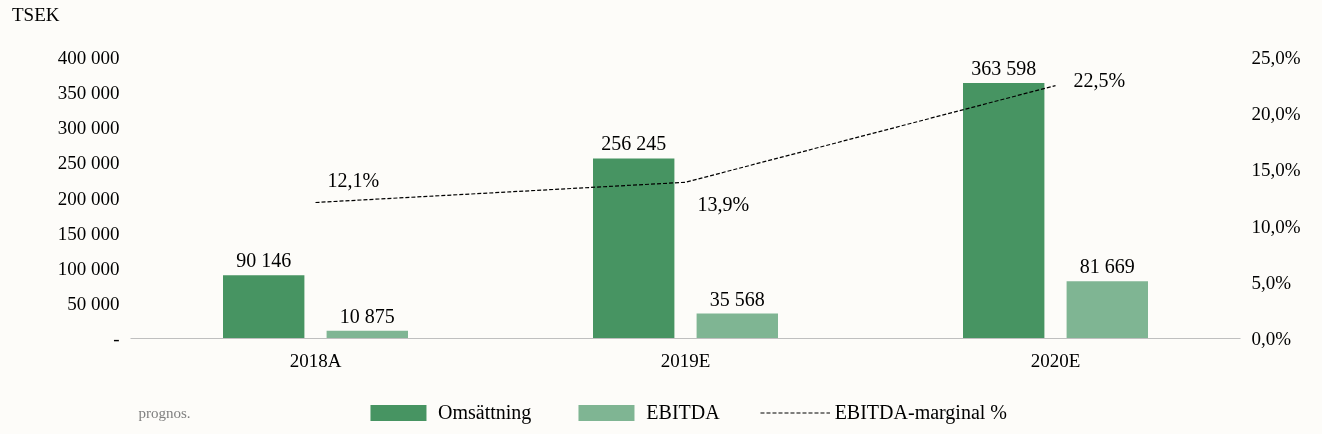  Describe the element at coordinates (1271, 282) in the screenshot. I see `y2-tick-label: 5,0%` at that location.